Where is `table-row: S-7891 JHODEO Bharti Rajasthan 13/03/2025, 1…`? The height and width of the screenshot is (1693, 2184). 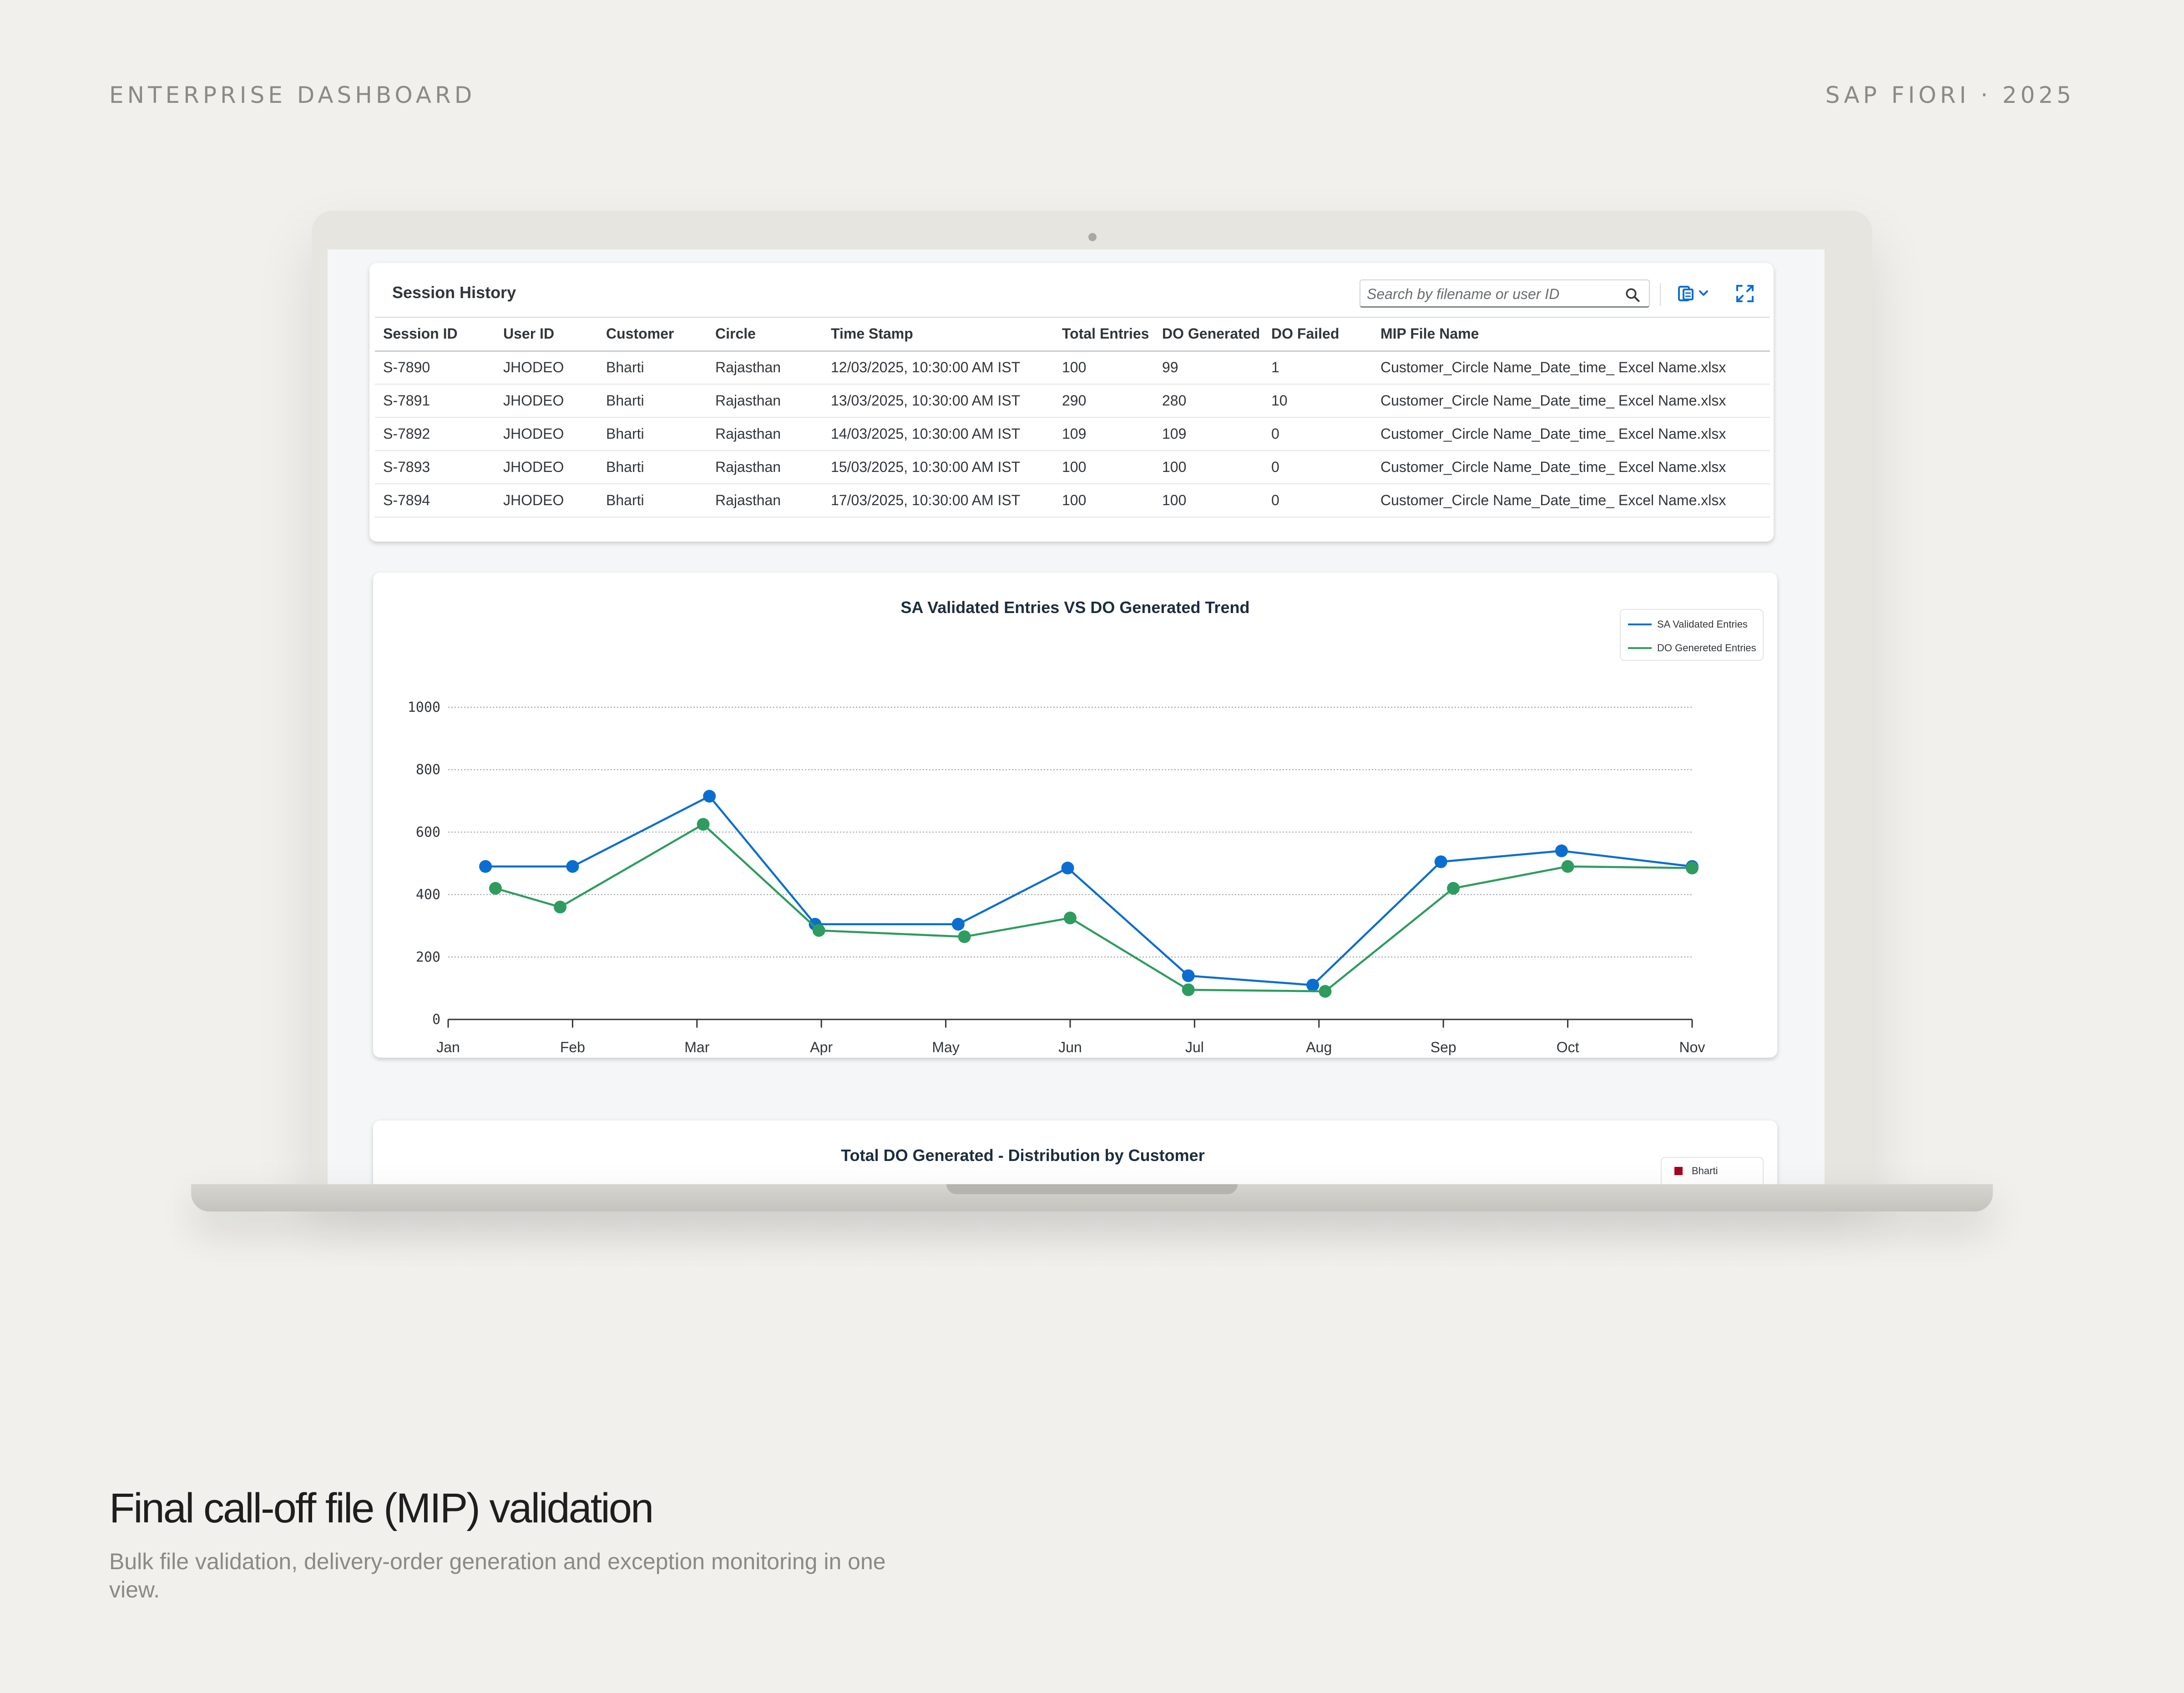 table-row: S-7891 JHODEO Bharti Rajasthan 13/03/2025, 1… is located at coordinates (1073, 401).